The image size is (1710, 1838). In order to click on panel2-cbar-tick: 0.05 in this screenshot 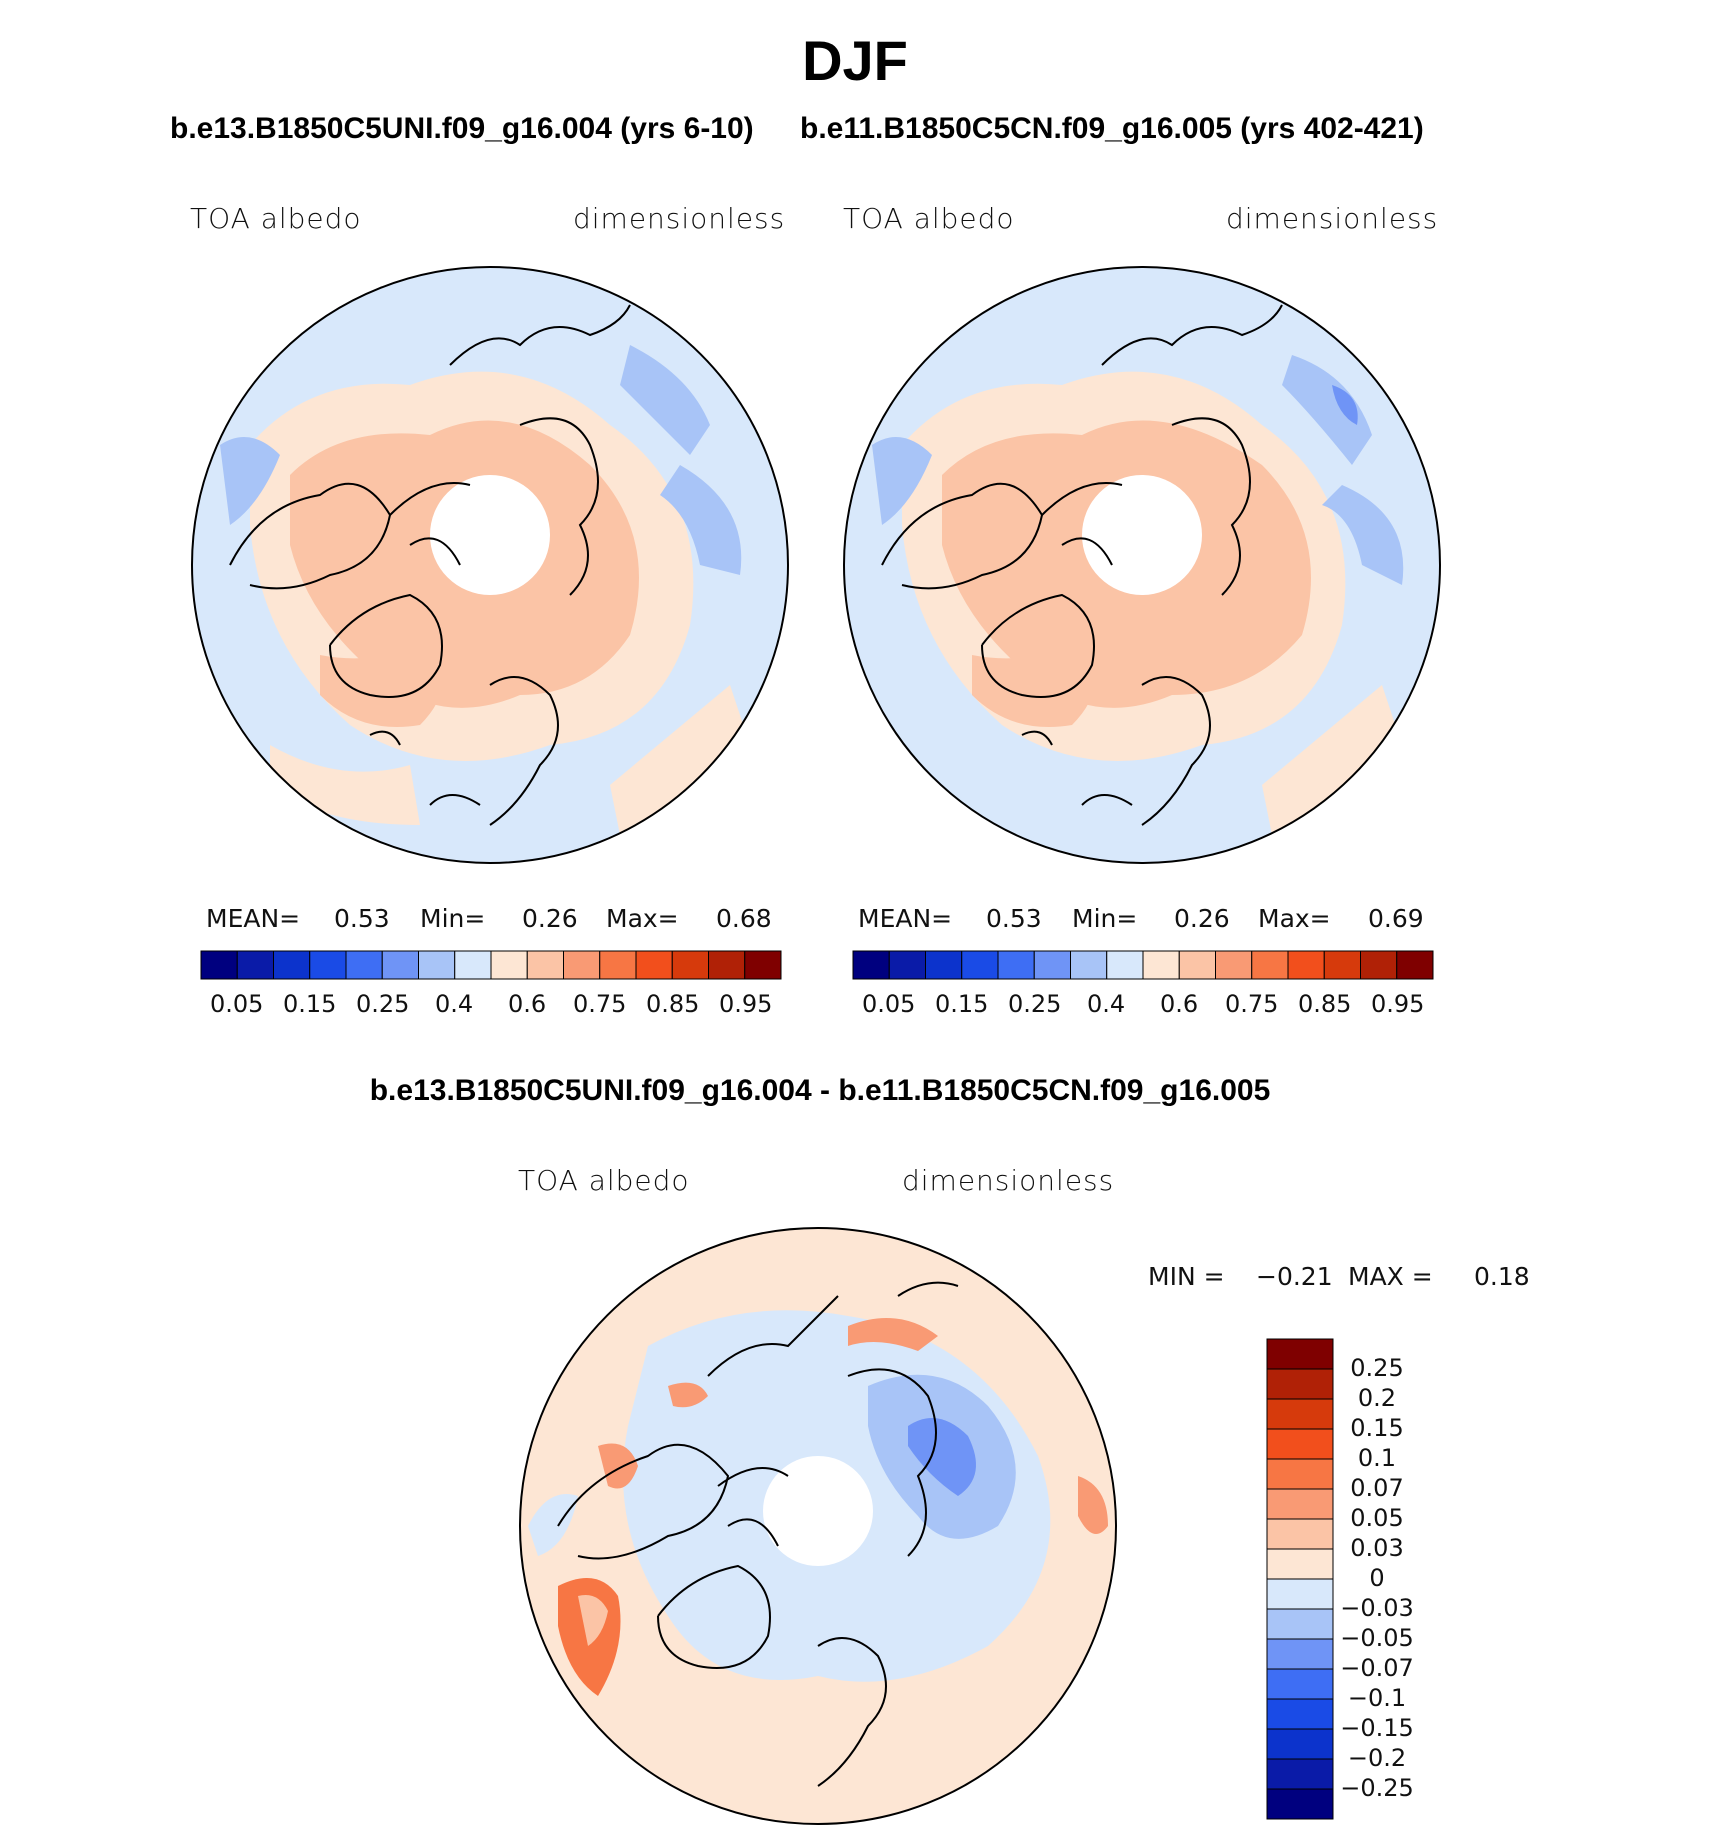, I will do `click(889, 1004)`.